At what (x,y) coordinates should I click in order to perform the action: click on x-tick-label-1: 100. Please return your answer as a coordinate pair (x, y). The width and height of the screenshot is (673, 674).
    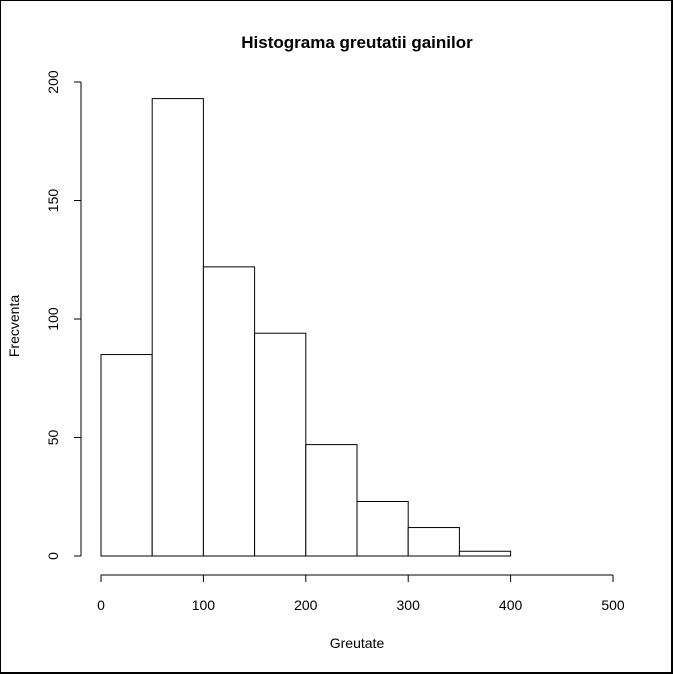
    Looking at the image, I should click on (204, 605).